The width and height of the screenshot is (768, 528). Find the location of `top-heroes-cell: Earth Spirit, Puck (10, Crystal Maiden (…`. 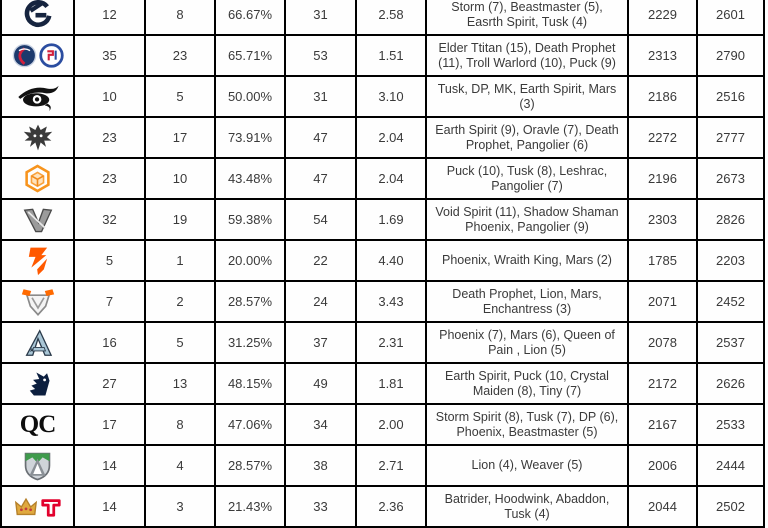

top-heroes-cell: Earth Spirit, Puck (10, Crystal Maiden (… is located at coordinates (527, 383).